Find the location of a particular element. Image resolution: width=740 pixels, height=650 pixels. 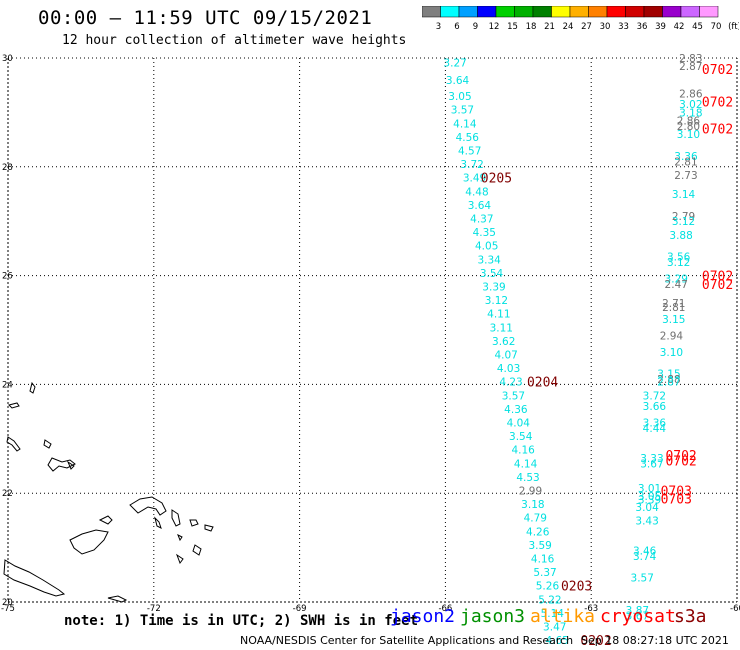

wave-height-value: 3.39 is located at coordinates (493, 287).